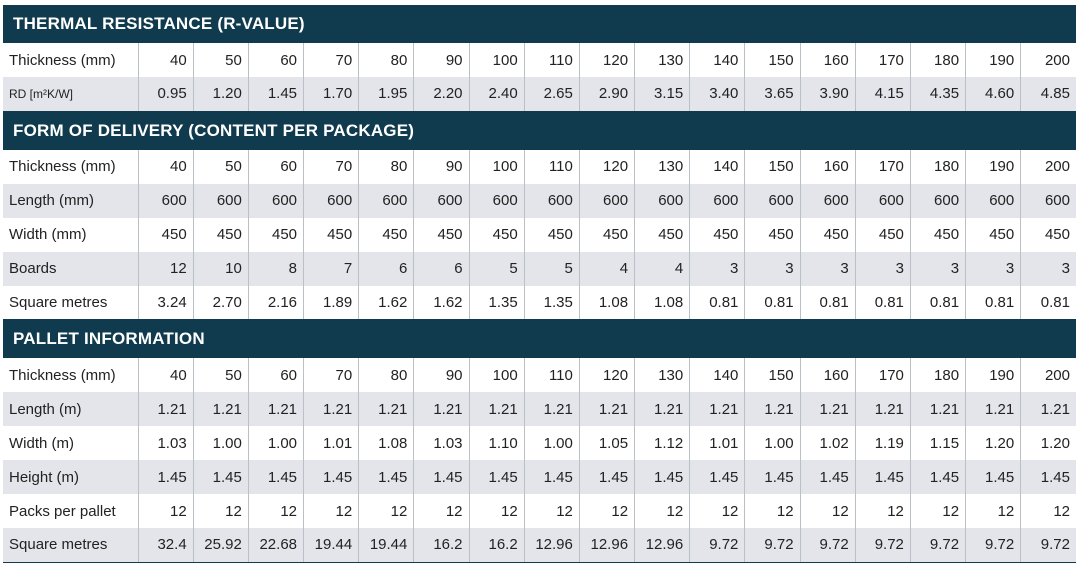 The height and width of the screenshot is (580, 1080). I want to click on table-cell: 1.70, so click(331, 94).